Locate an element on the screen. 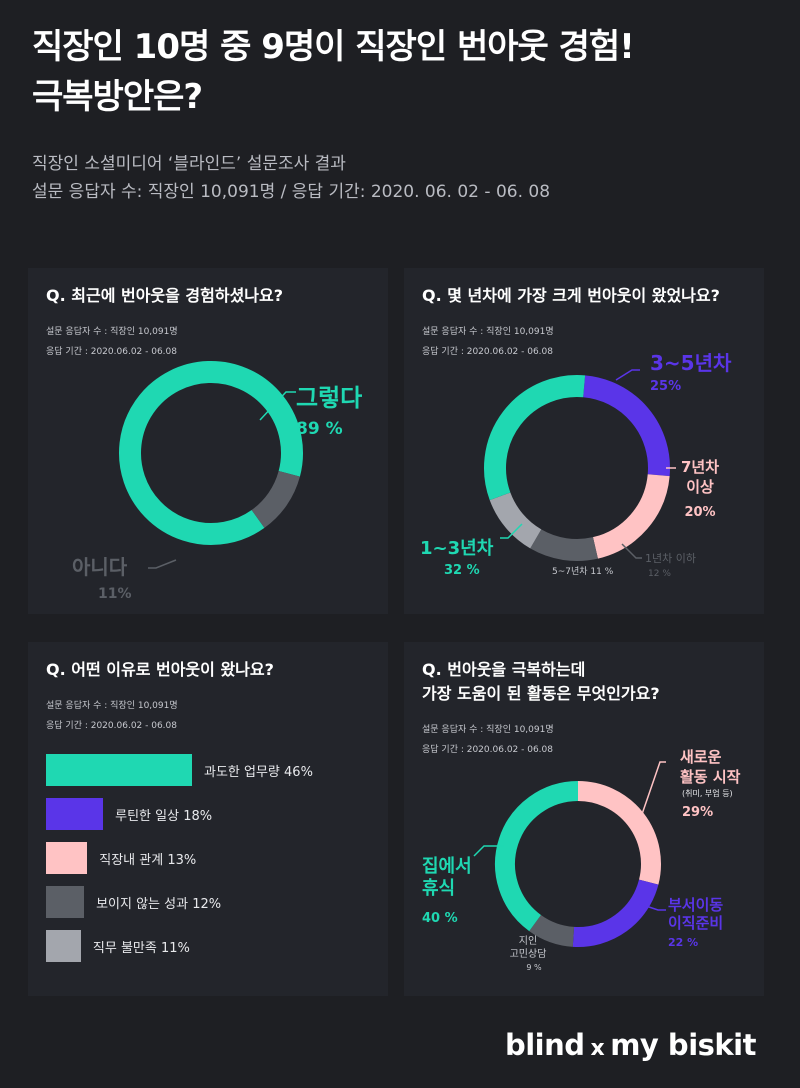 This screenshot has width=800, height=1088. donut-chart: 그렇다 89 % 아니다 11% is located at coordinates (217, 481).